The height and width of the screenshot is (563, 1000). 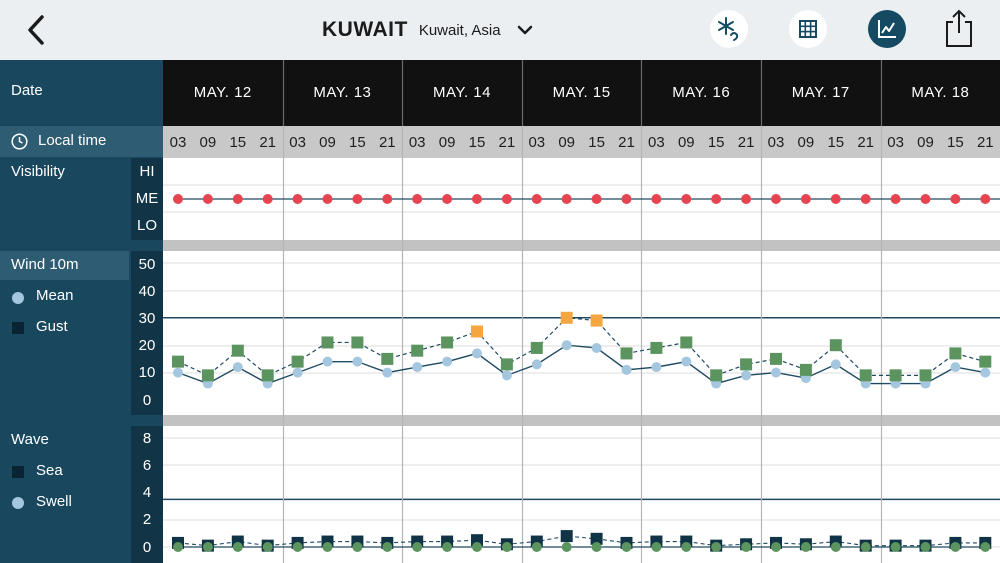 I want to click on sea-label: Sea, so click(x=49, y=470).